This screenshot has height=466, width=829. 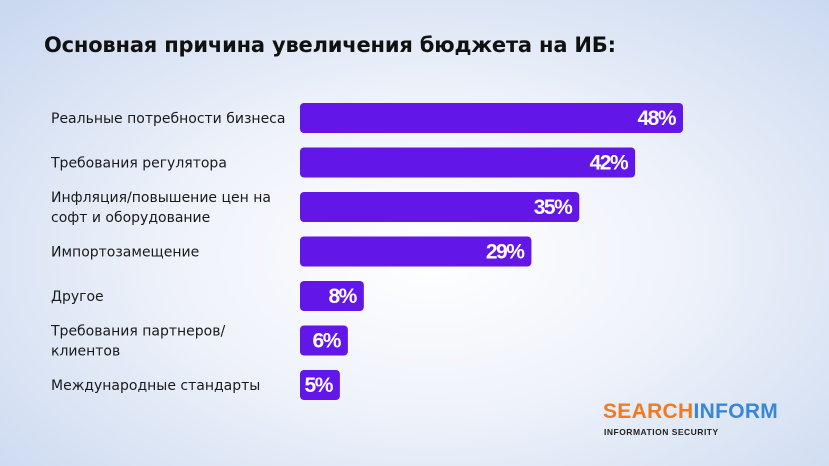 What do you see at coordinates (553, 207) in the screenshot?
I see `bar-value-label-2: 35%` at bounding box center [553, 207].